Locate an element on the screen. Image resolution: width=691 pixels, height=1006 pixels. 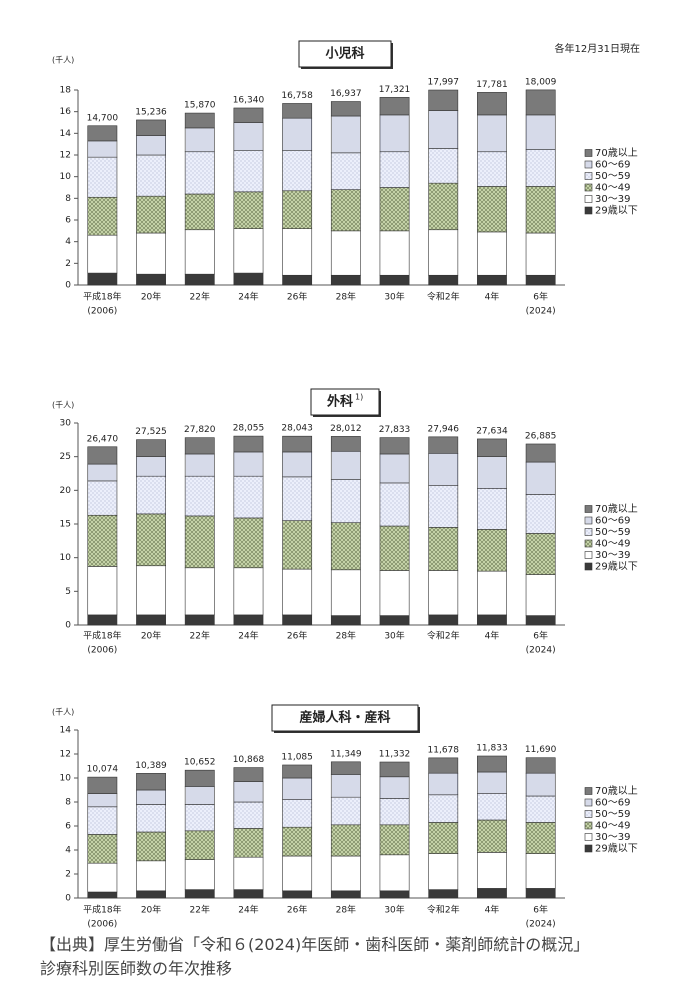
total-label: 27,525 is located at coordinates (151, 432).